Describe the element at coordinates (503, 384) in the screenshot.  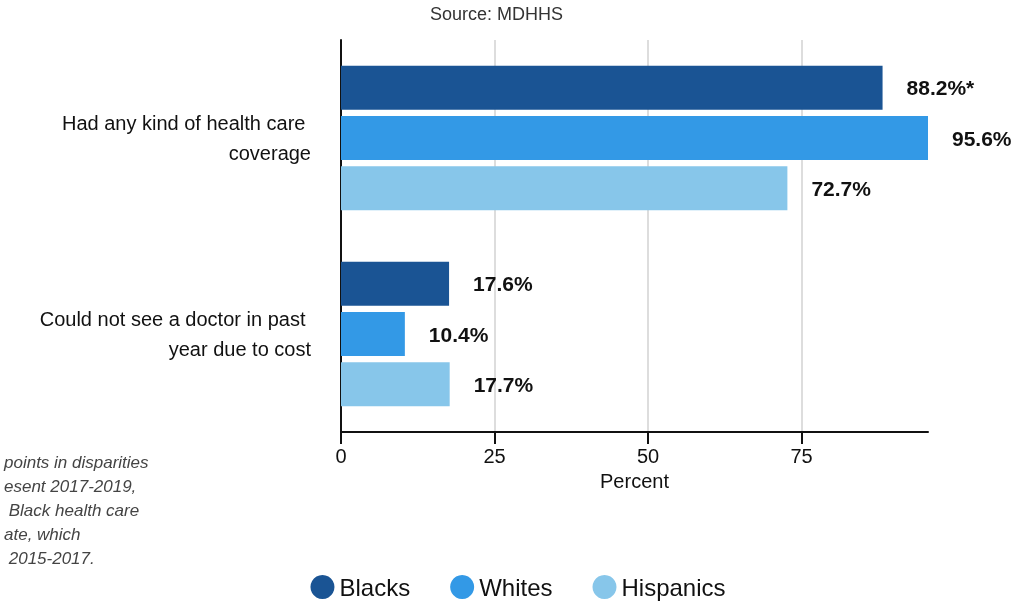
I see `data-label: 17.7%` at that location.